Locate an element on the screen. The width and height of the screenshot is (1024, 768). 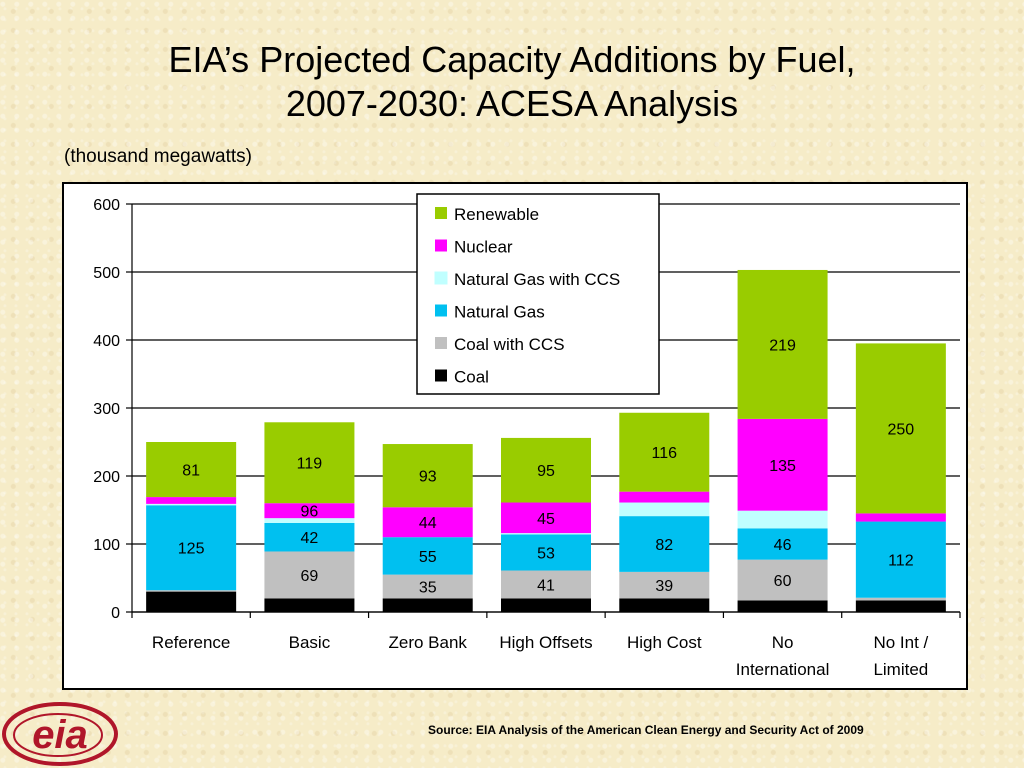
data-label: 125 is located at coordinates (191, 549).